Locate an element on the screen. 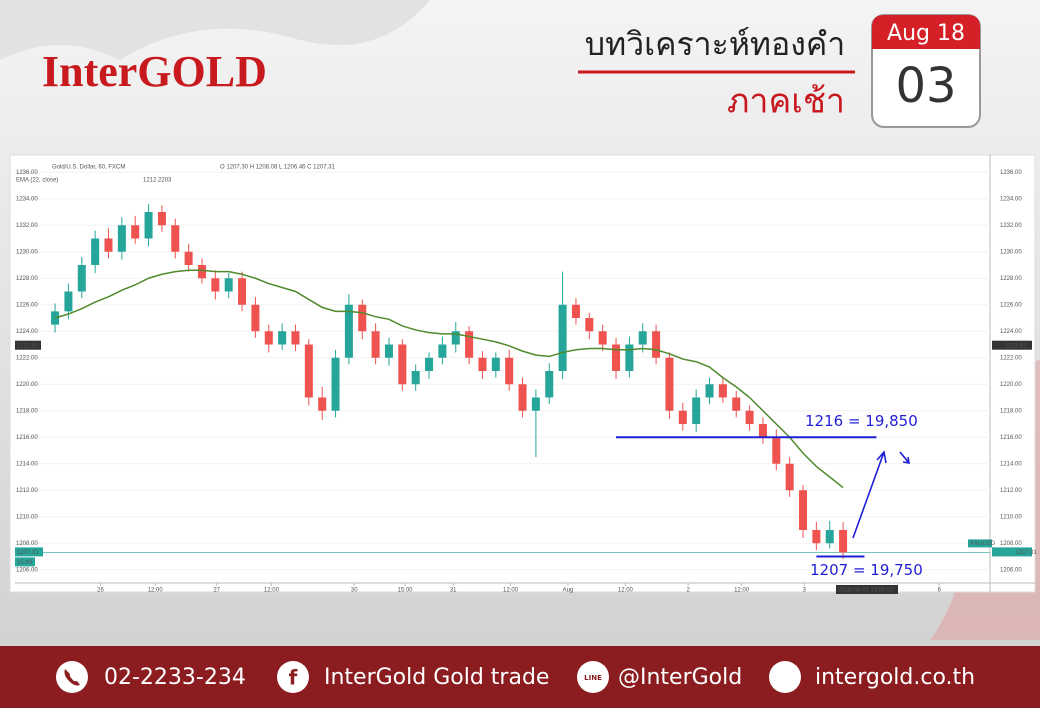 The height and width of the screenshot is (708, 1040). y-tick-label: 1218.00 is located at coordinates (1011, 411).